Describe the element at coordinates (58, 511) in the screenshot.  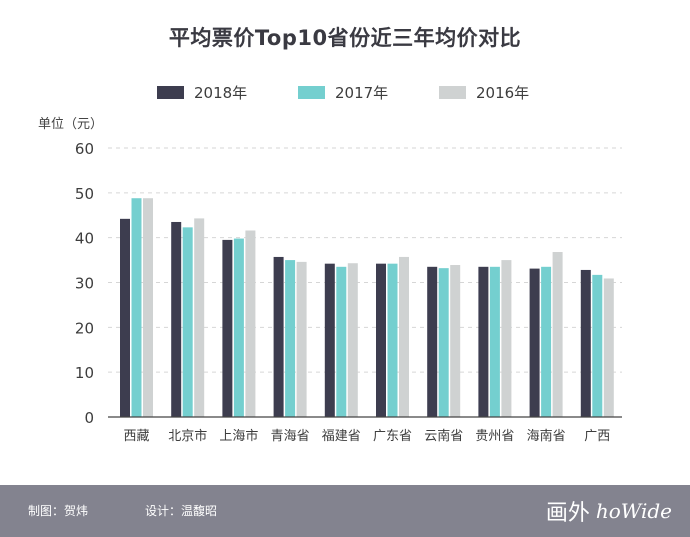
I see `producer-credit: 制图：贺炜` at that location.